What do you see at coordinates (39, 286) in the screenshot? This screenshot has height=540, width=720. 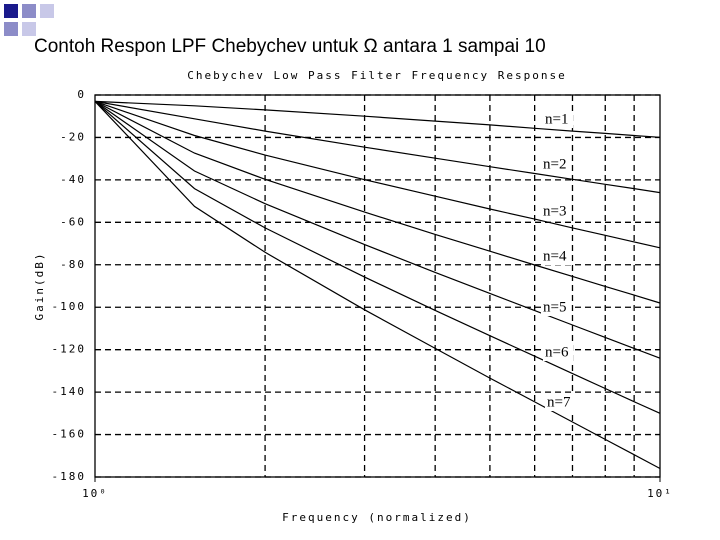 I see `y-axis-label: Gain(dB)` at bounding box center [39, 286].